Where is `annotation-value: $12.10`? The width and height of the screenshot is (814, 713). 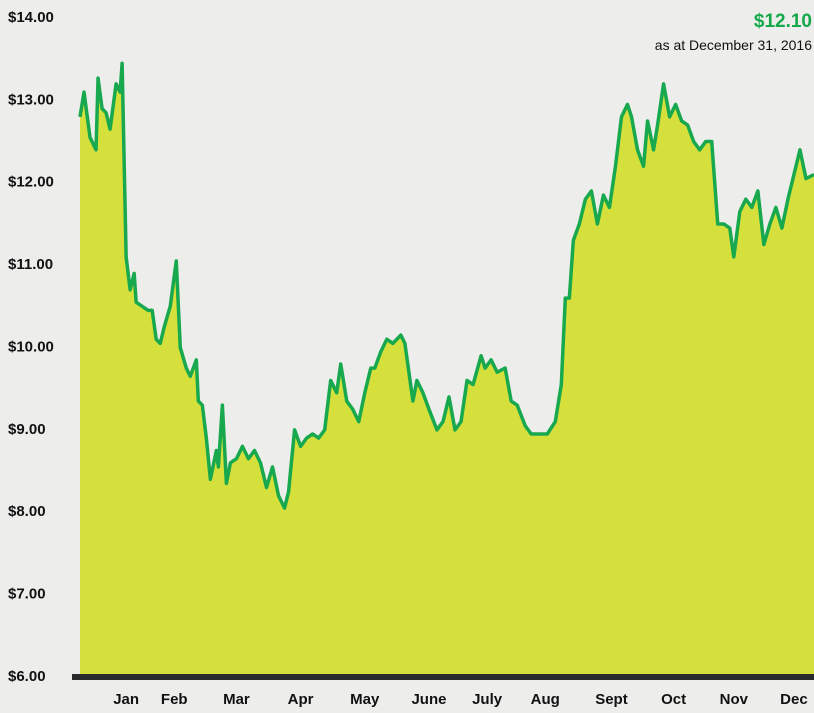
annotation-value: $12.10 is located at coordinates (783, 21).